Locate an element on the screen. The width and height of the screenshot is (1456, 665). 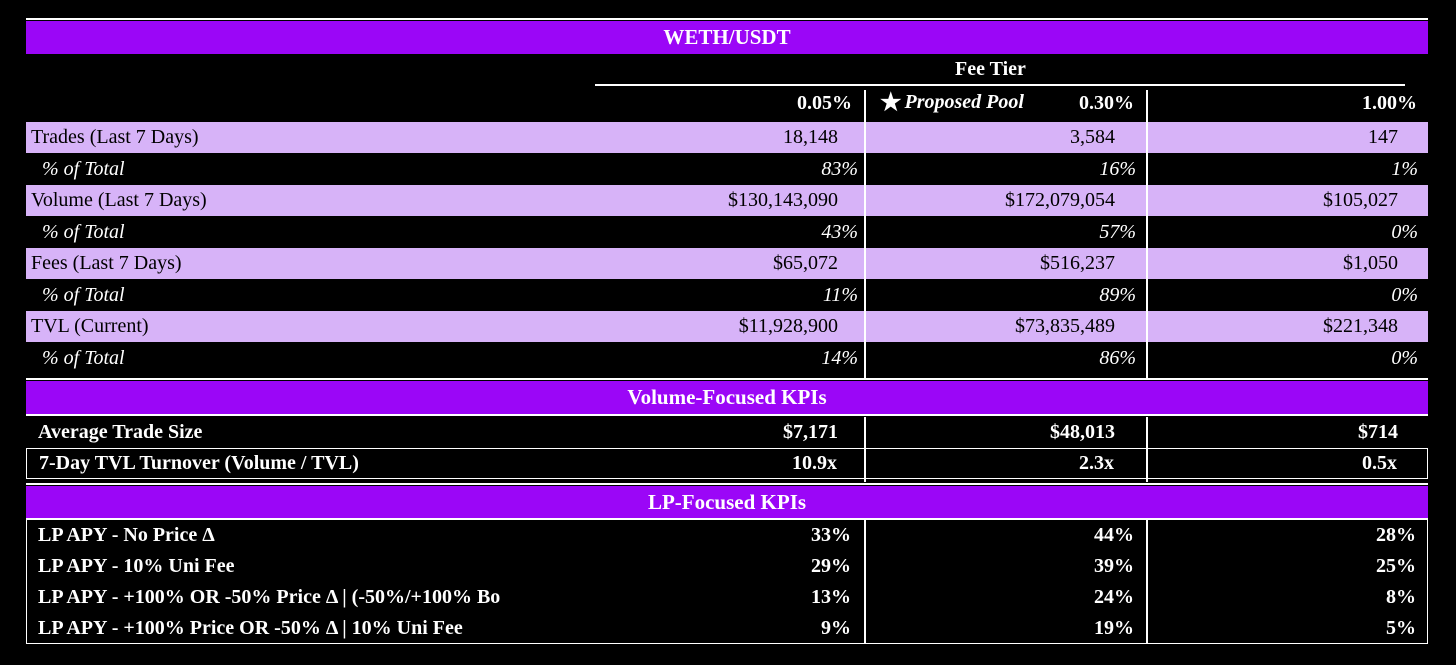
cell-value: $714 is located at coordinates (1378, 432).